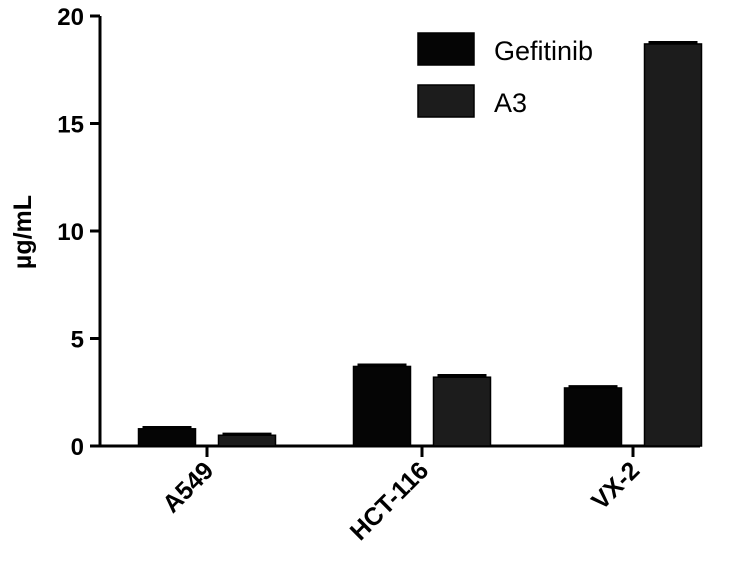 Image resolution: width=749 pixels, height=587 pixels. Describe the element at coordinates (70, 17) in the screenshot. I see `y-tick-label: 20` at that location.